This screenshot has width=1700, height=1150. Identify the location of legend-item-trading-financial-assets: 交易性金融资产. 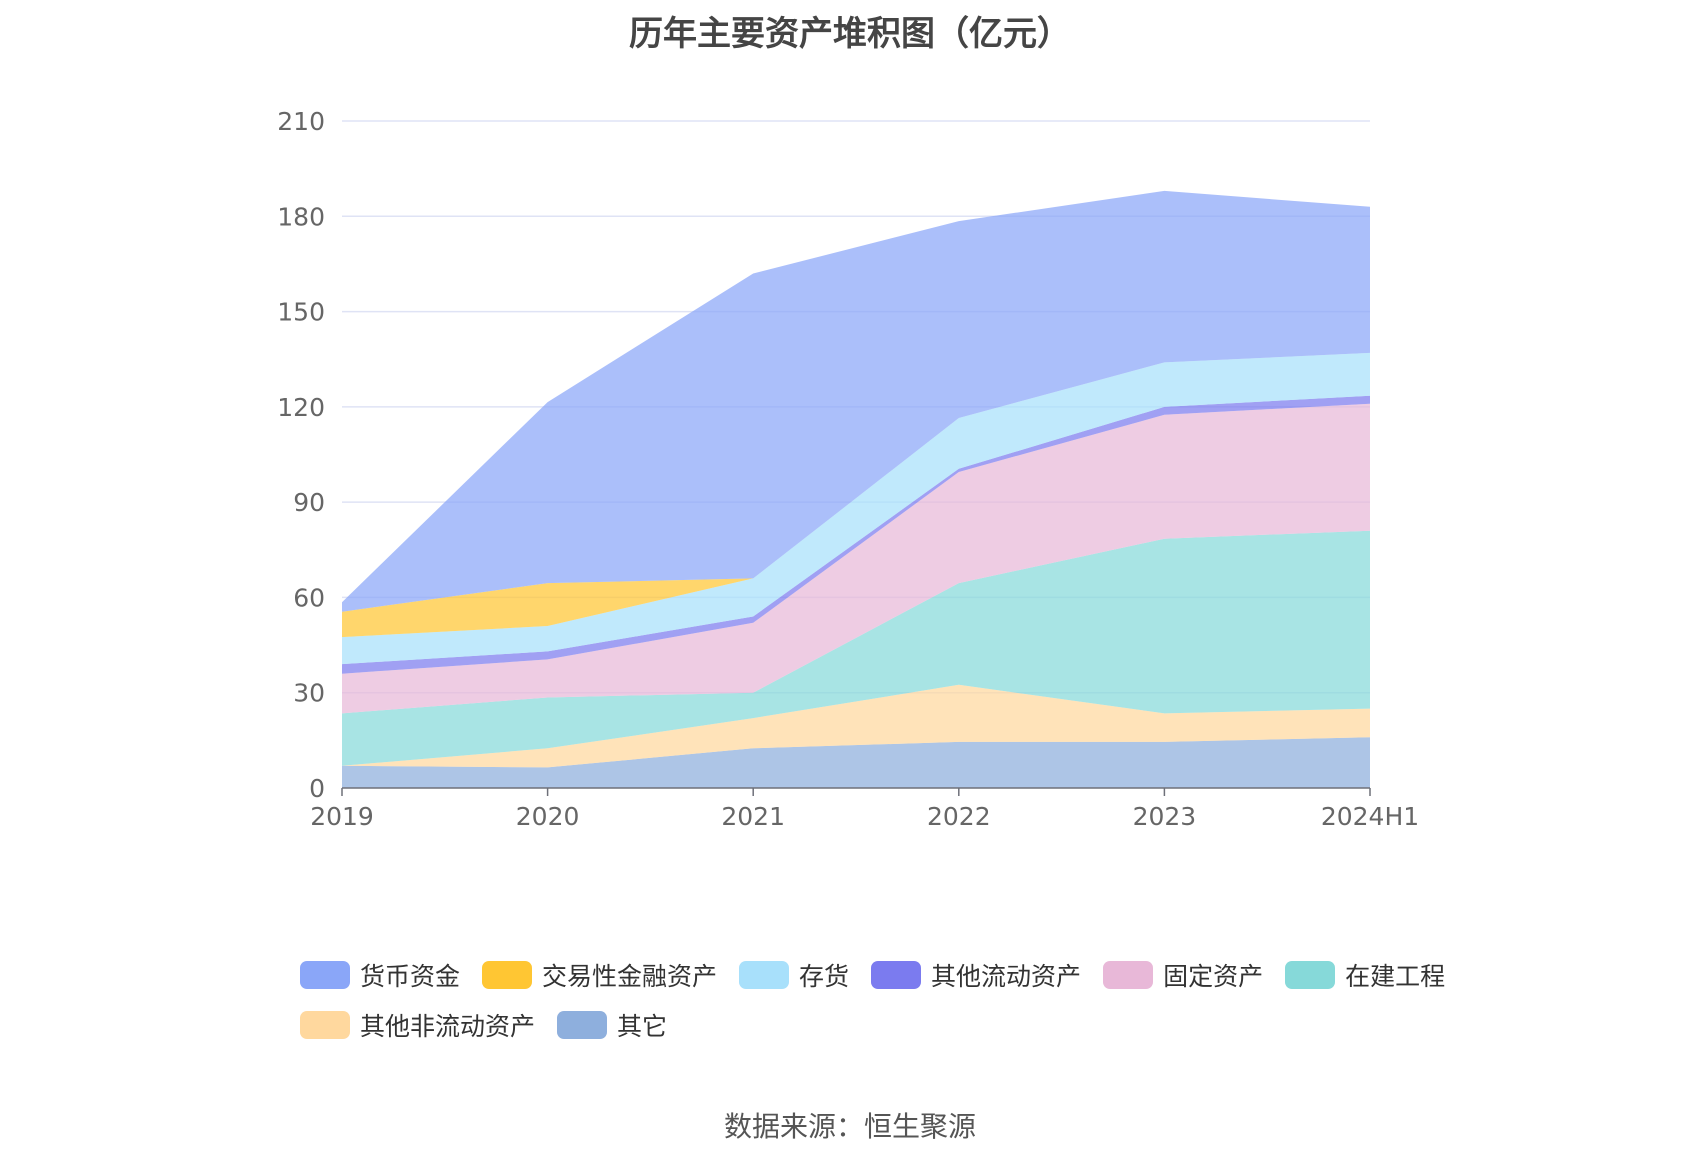
(599, 975).